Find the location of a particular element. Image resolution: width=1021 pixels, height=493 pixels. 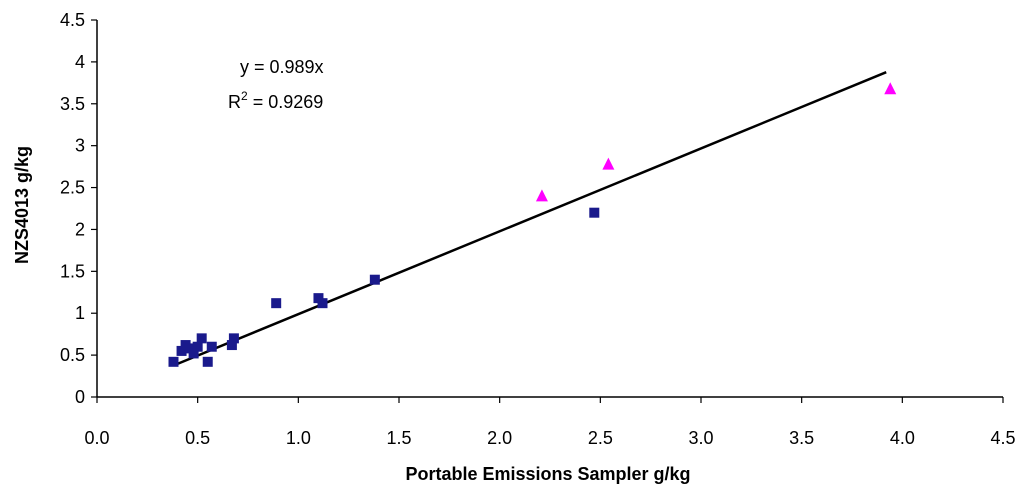

r-squared-value: = 0.9269 is located at coordinates (286, 102).